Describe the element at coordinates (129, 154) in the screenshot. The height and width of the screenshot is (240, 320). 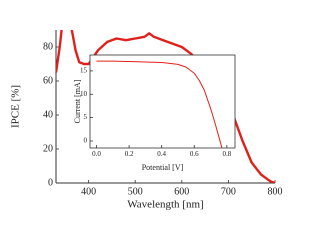
I see `x-tick-label: 0.2` at that location.